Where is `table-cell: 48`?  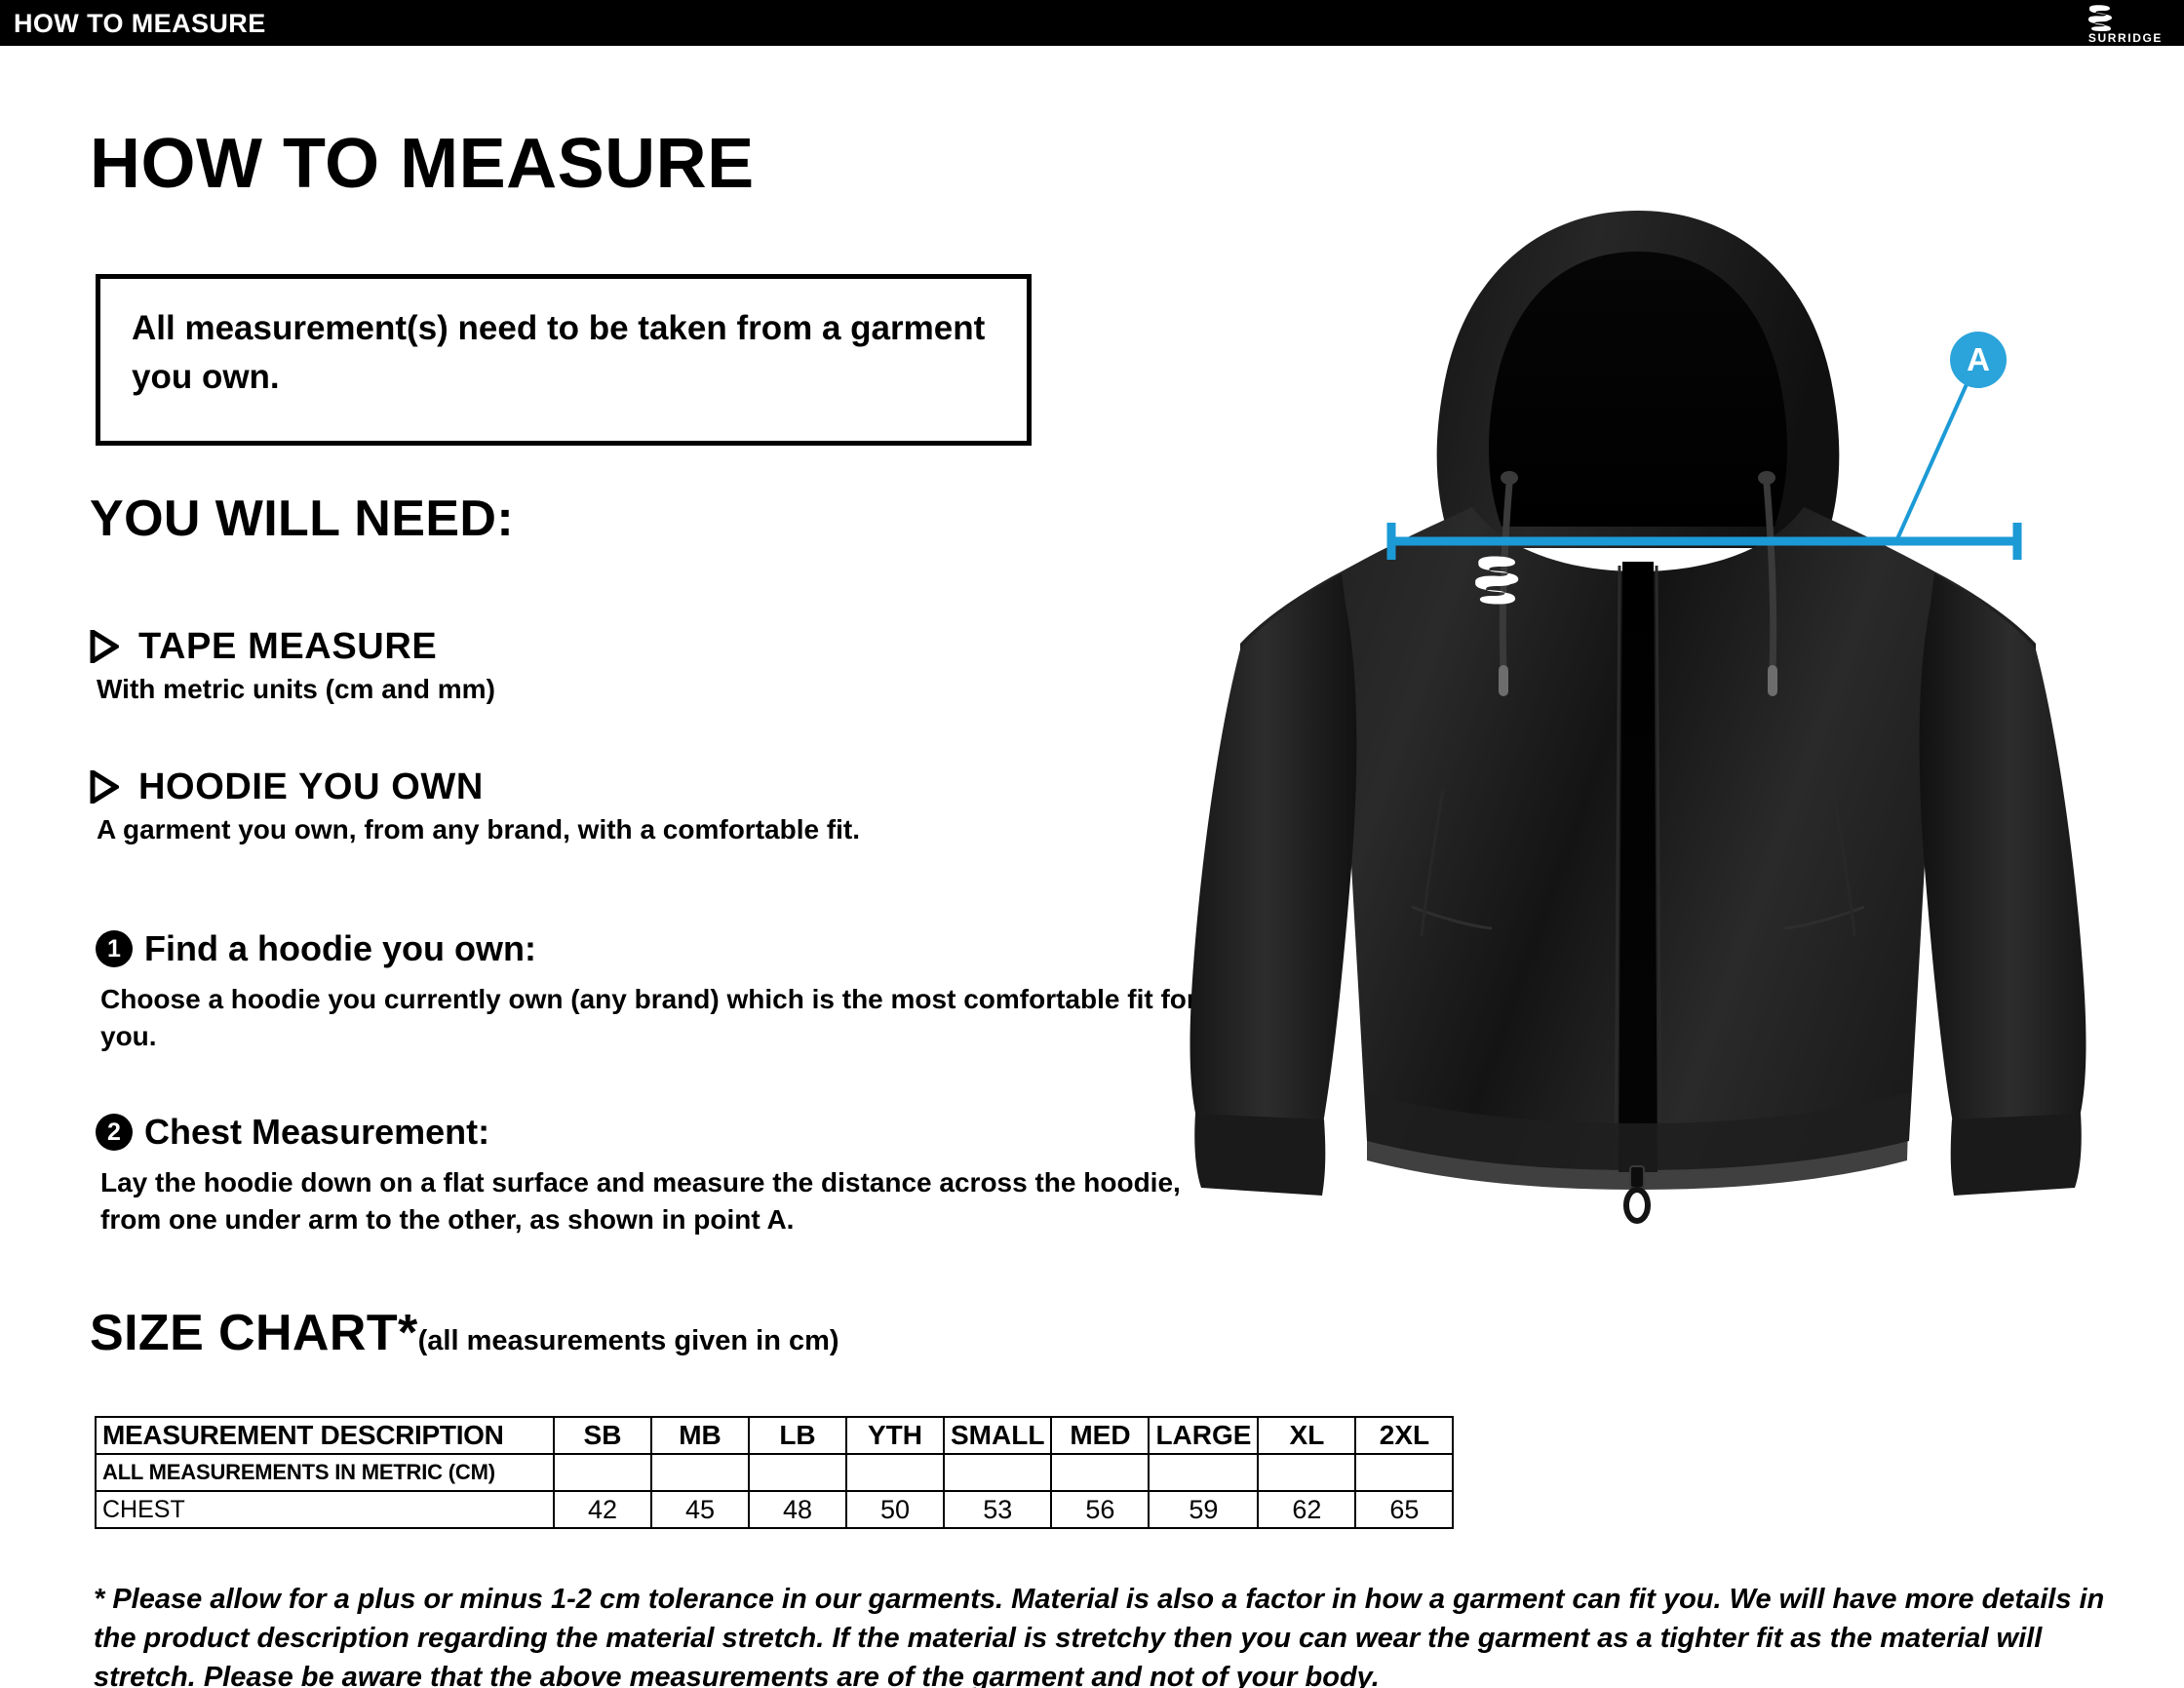 table-cell: 48 is located at coordinates (797, 1509).